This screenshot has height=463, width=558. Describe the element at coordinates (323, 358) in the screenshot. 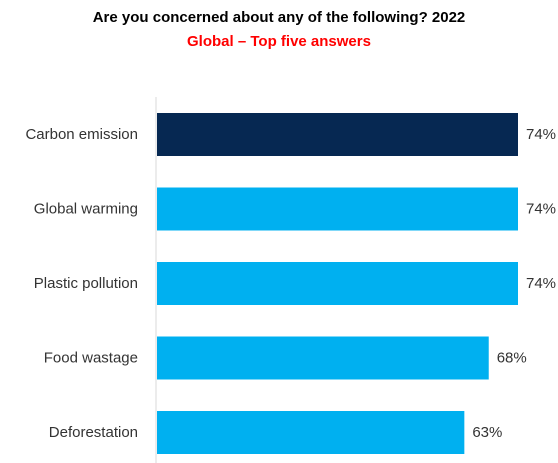

I see `bar-food-wastage` at that location.